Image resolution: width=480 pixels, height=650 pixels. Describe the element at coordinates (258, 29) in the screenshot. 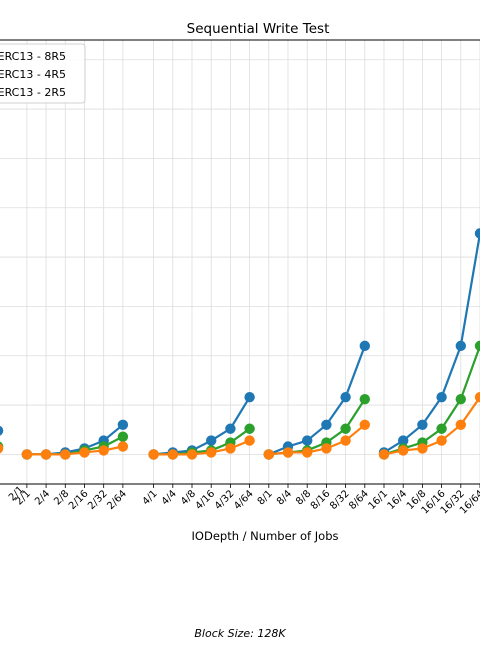

I see `chart-title: Sequential Write Test` at that location.